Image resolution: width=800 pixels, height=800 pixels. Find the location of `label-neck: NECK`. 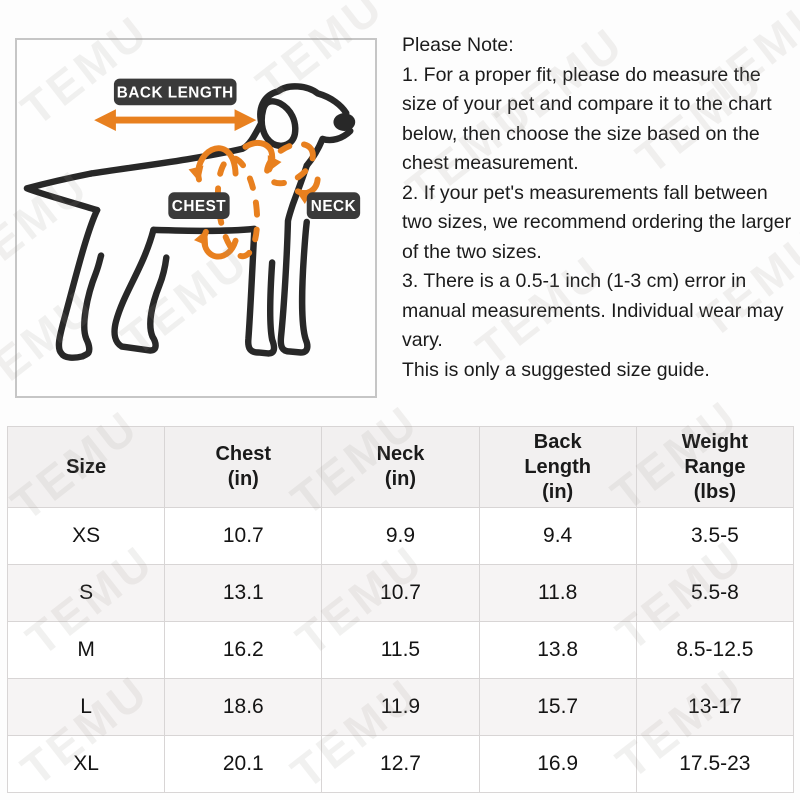

label-neck: NECK is located at coordinates (333, 205).